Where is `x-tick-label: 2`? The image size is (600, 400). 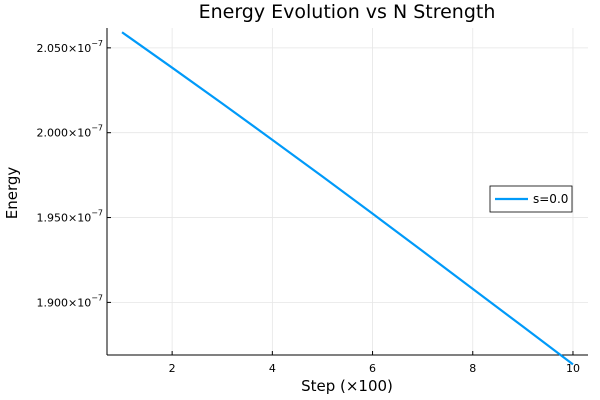 x-tick-label: 2 is located at coordinates (172, 368).